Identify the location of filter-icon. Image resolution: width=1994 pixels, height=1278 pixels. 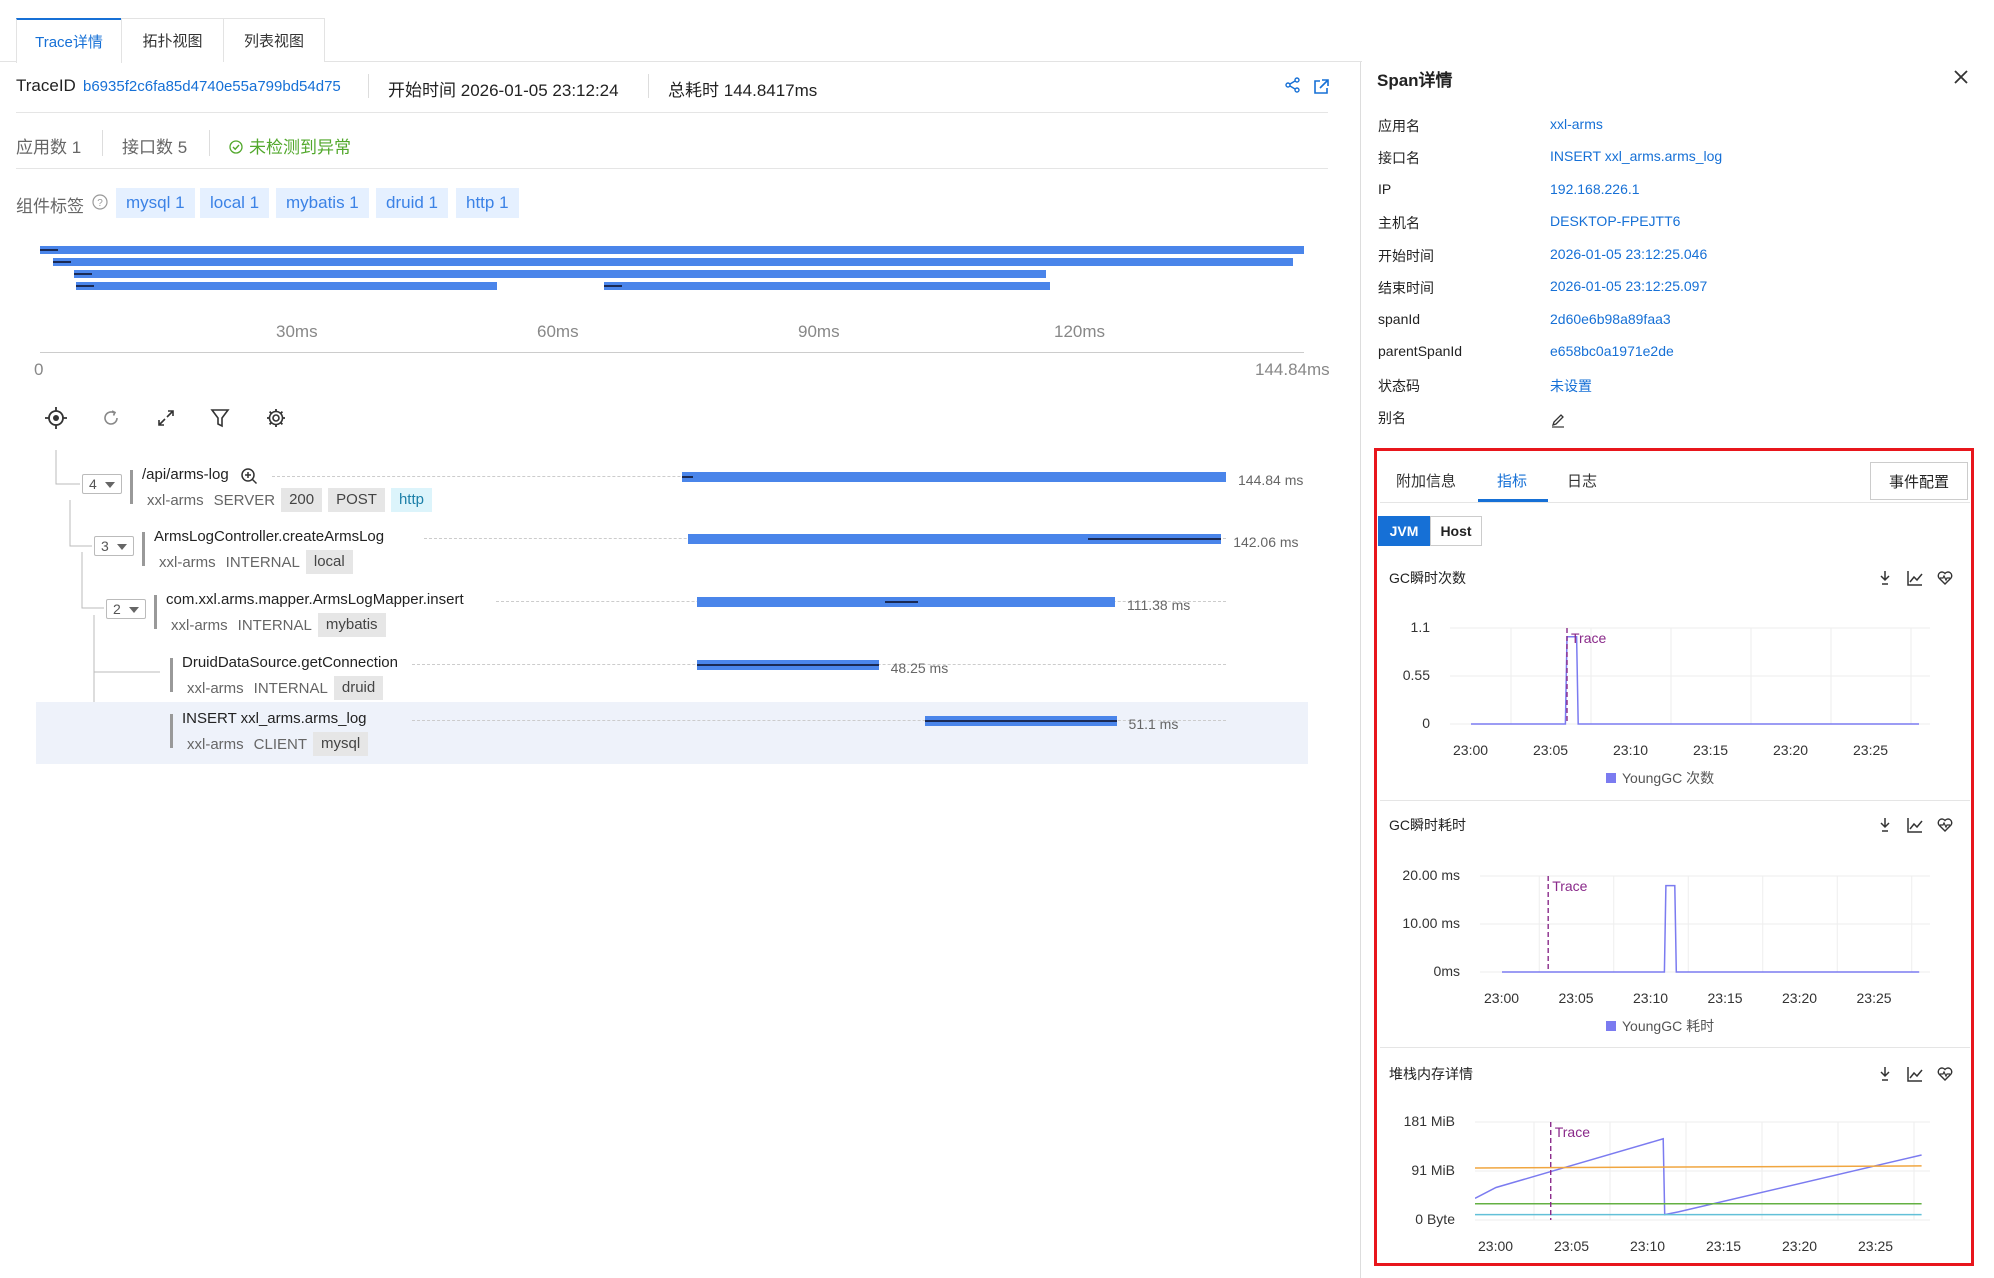
(220, 418).